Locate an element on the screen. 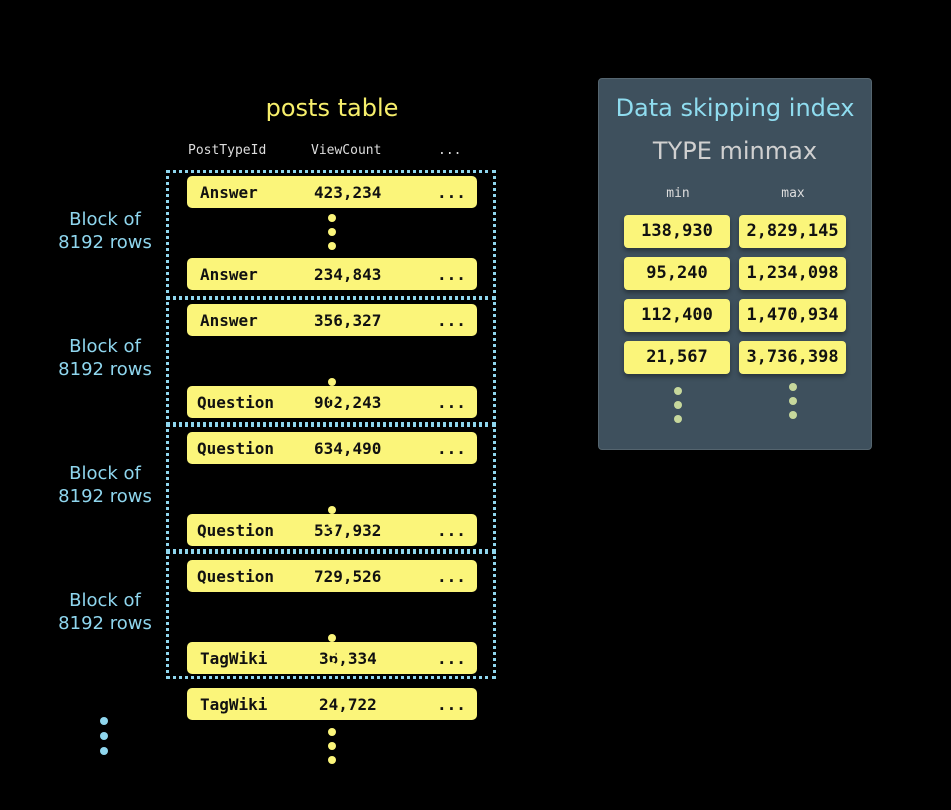 This screenshot has height=810, width=951. index-max-cell: 2,829,145 is located at coordinates (792, 231).